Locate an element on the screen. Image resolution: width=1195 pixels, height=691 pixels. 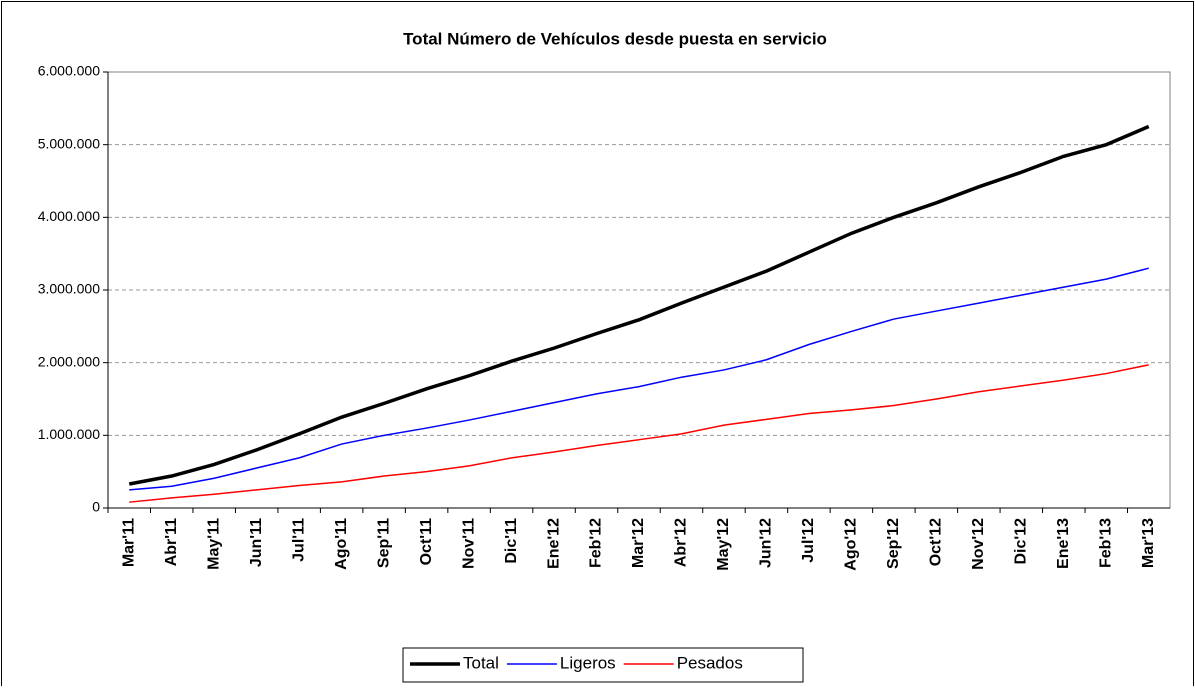
x-tick-label: May'12 is located at coordinates (723, 544).